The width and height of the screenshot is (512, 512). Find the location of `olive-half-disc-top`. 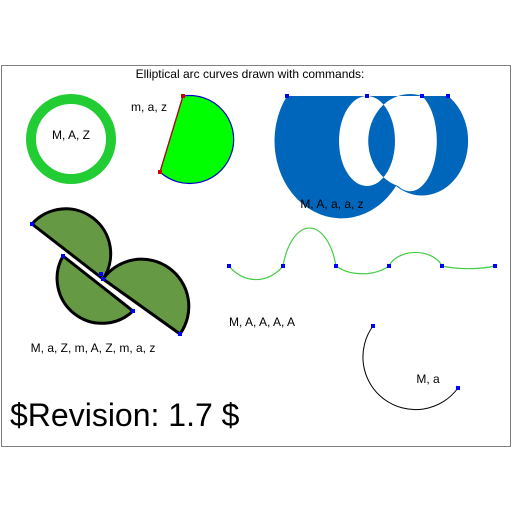

olive-half-disc-top is located at coordinates (71, 244).